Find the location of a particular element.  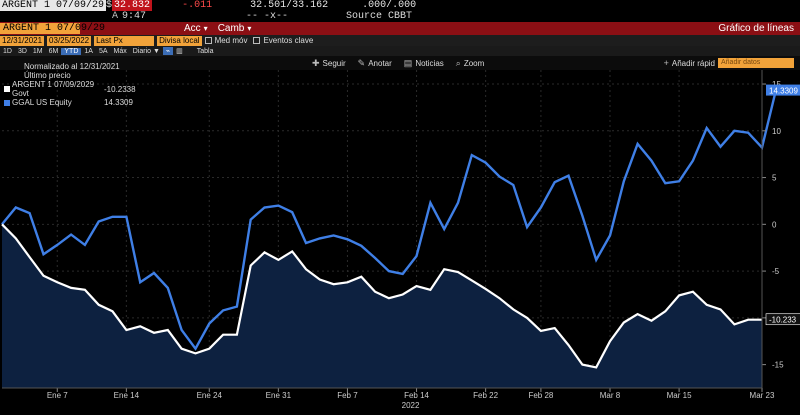

range-3d: 3D is located at coordinates (22, 51).